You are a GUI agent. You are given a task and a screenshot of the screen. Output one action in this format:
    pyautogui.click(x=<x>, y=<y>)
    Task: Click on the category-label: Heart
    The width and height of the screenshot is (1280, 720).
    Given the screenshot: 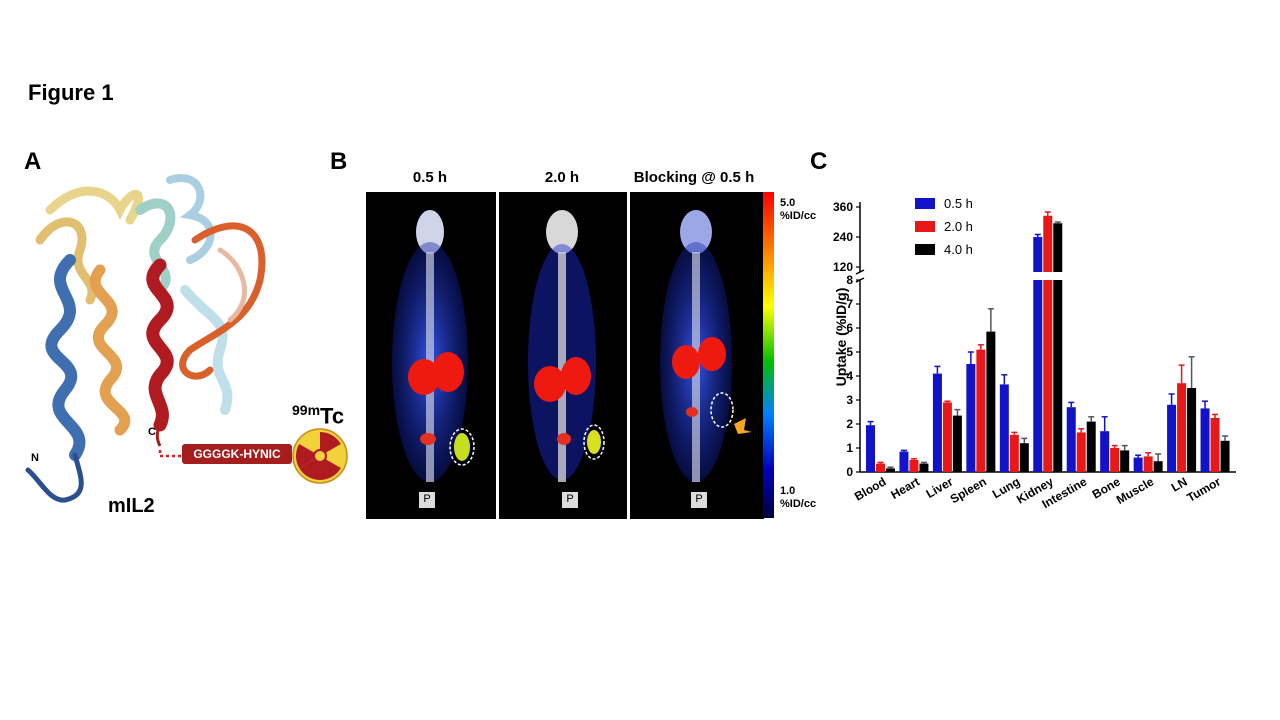 What is the action you would take?
    pyautogui.click(x=905, y=487)
    